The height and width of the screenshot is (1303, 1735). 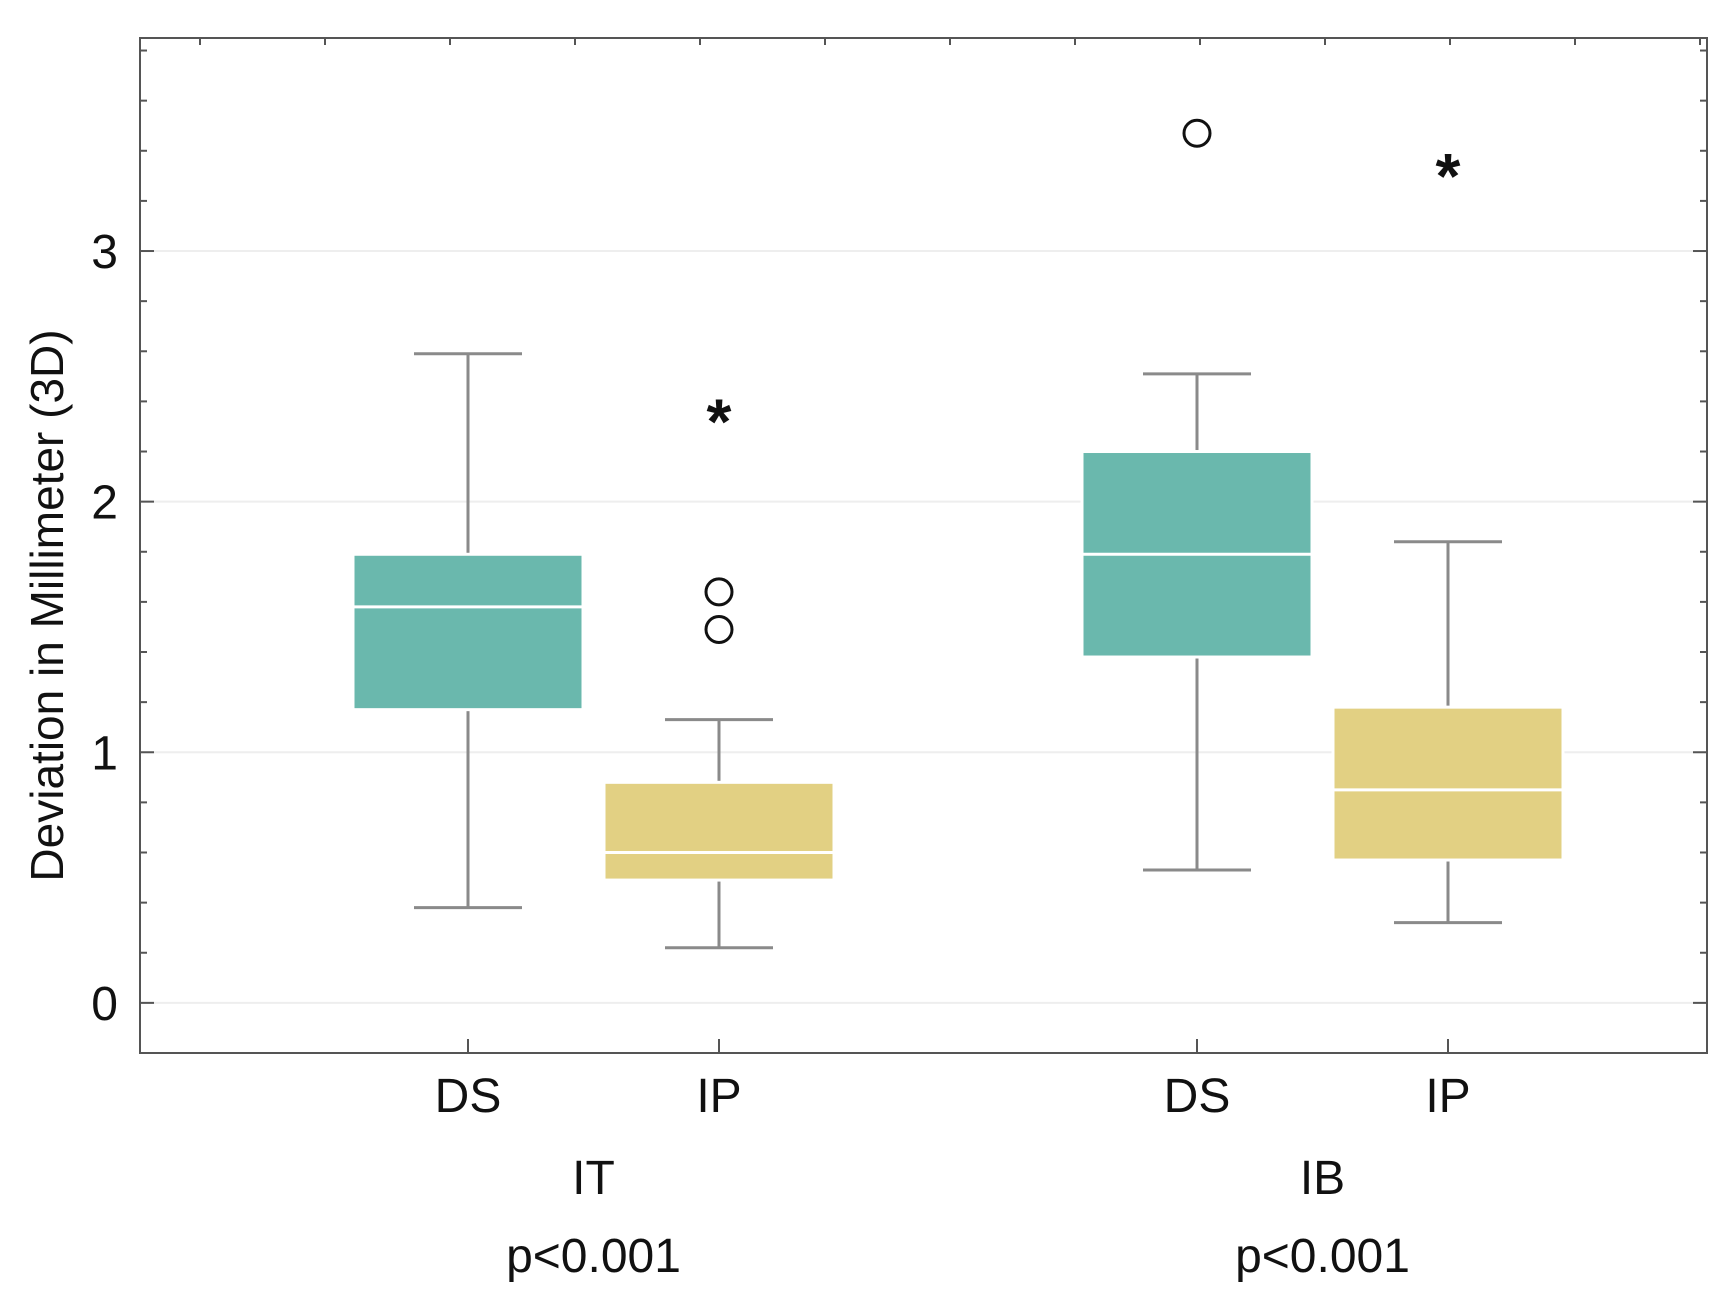 I want to click on category-label-IT-DS: DS, so click(x=468, y=1096).